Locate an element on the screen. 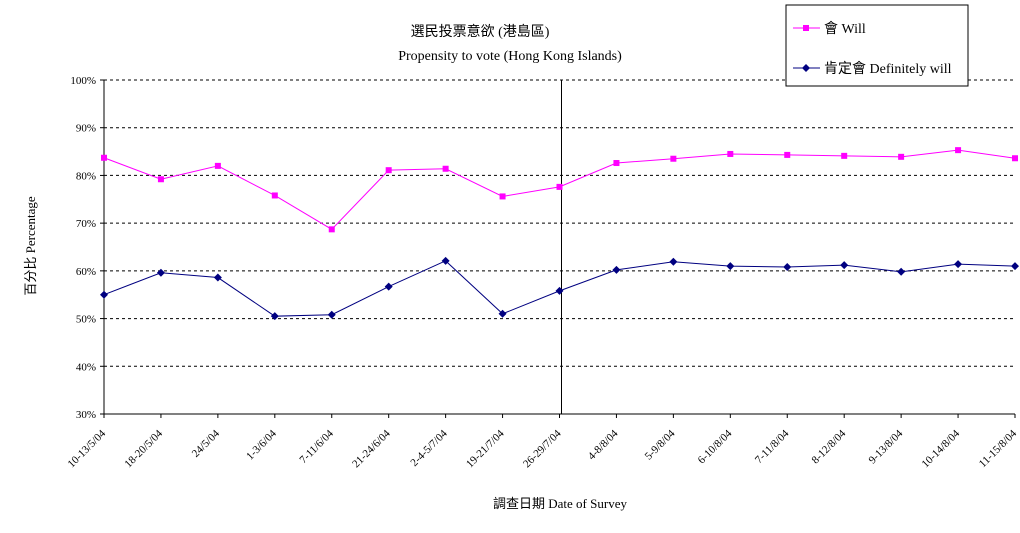 This screenshot has width=1020, height=533. x-tick-label: 8-12/8/04 is located at coordinates (829, 446).